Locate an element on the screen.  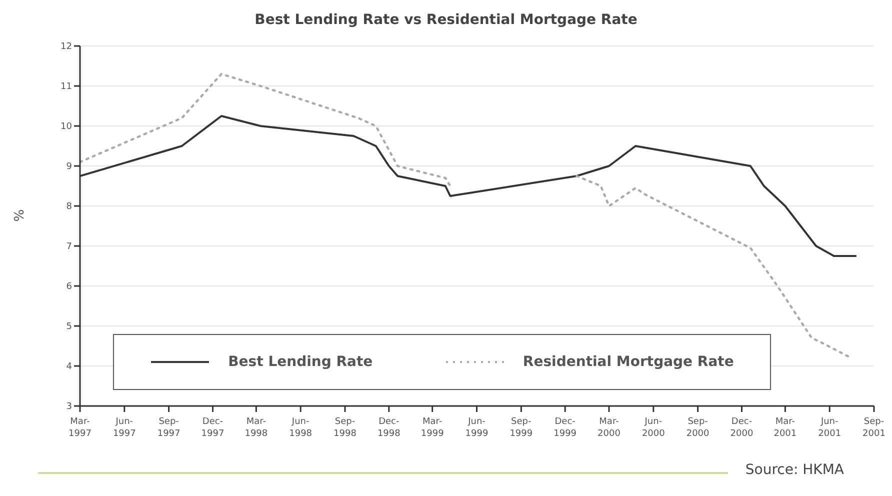
x-tick-label: Sep- 1998 is located at coordinates (345, 428).